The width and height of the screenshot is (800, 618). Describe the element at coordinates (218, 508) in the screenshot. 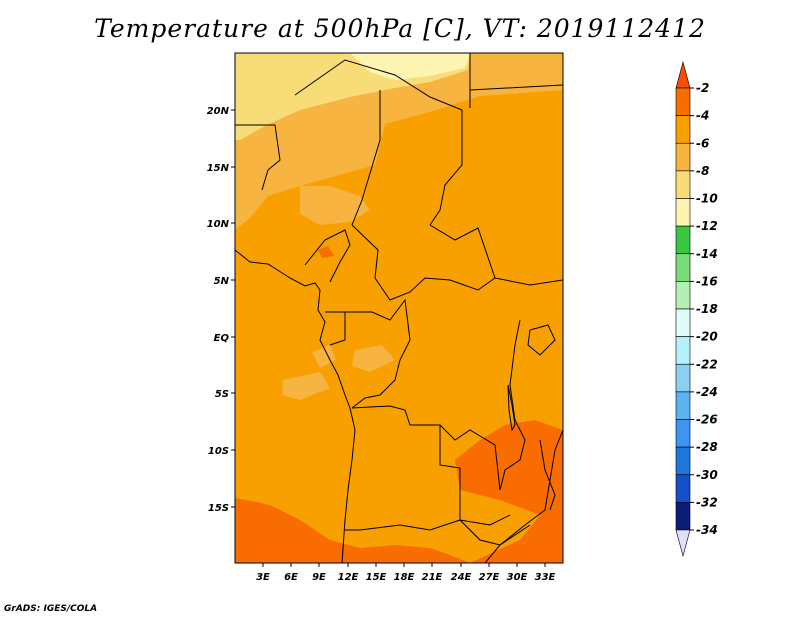

I see `lat-label: 15S` at that location.